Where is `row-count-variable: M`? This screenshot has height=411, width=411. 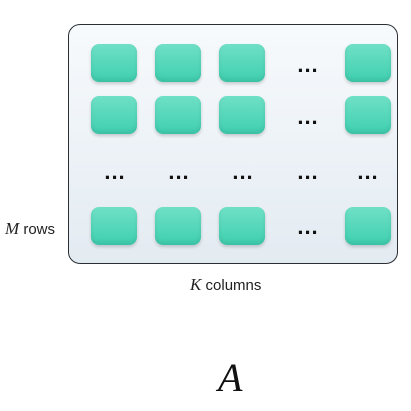 row-count-variable: M is located at coordinates (12, 228).